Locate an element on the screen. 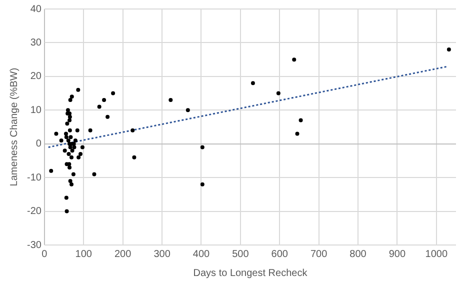 This screenshot has height=287, width=474. x-tick-label: 100 is located at coordinates (83, 254).